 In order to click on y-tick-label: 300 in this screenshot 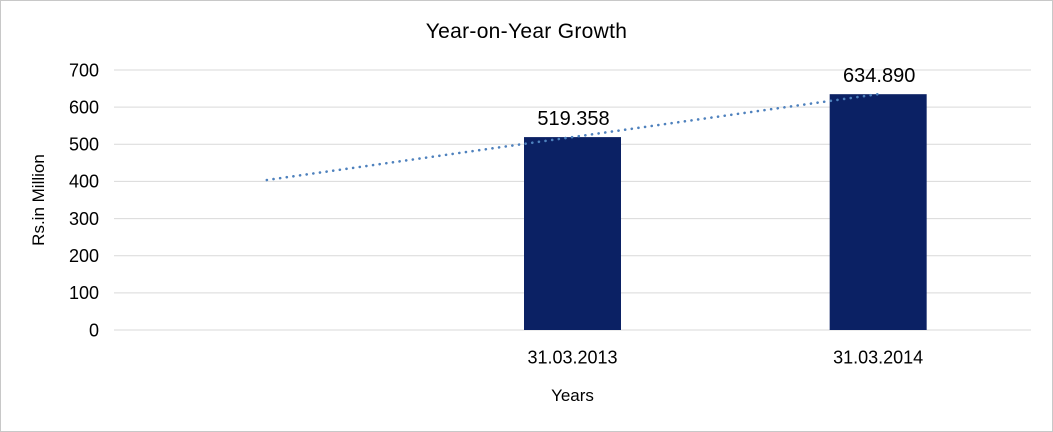, I will do `click(84, 219)`.